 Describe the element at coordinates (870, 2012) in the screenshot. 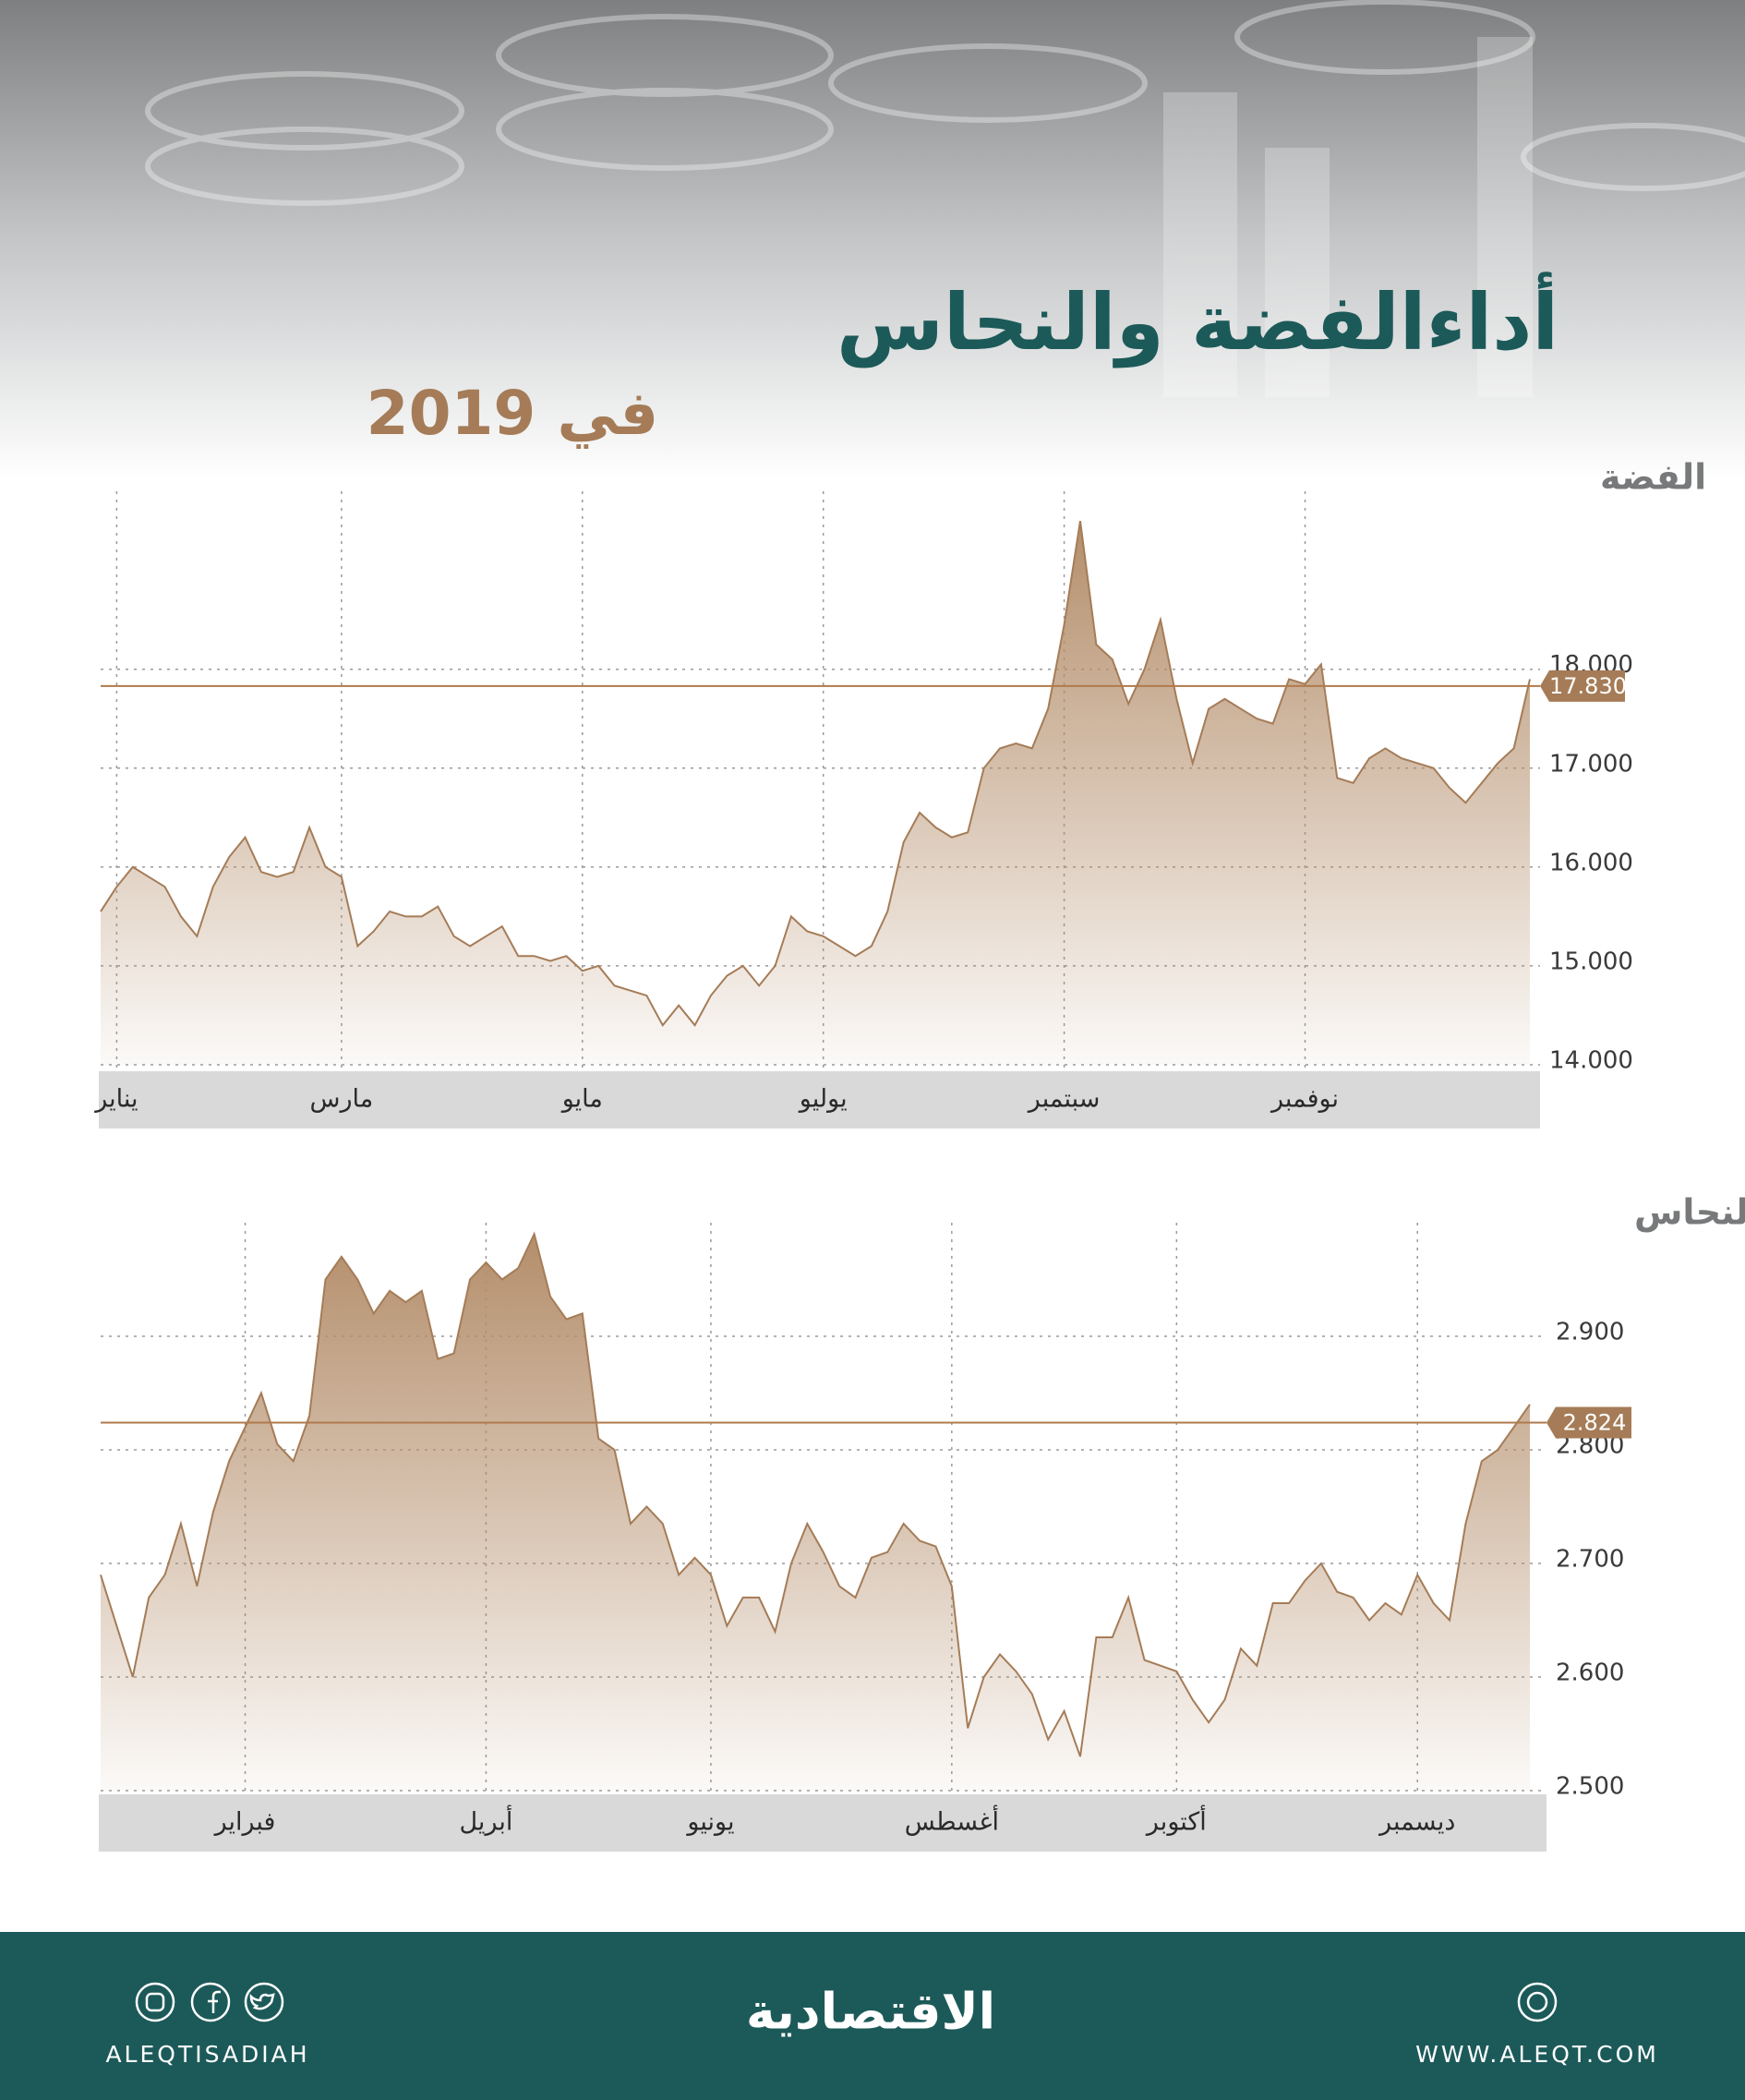

I see `logo: الاقتصادية` at that location.